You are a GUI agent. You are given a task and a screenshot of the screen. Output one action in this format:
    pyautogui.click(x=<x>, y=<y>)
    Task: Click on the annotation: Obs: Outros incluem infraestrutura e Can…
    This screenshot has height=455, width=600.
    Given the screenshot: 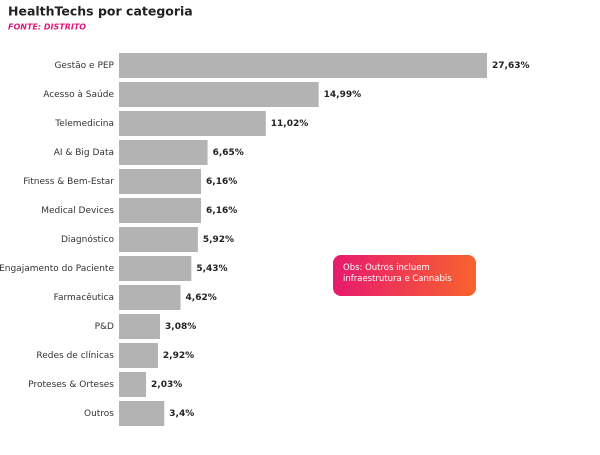 What is the action you would take?
    pyautogui.click(x=404, y=275)
    